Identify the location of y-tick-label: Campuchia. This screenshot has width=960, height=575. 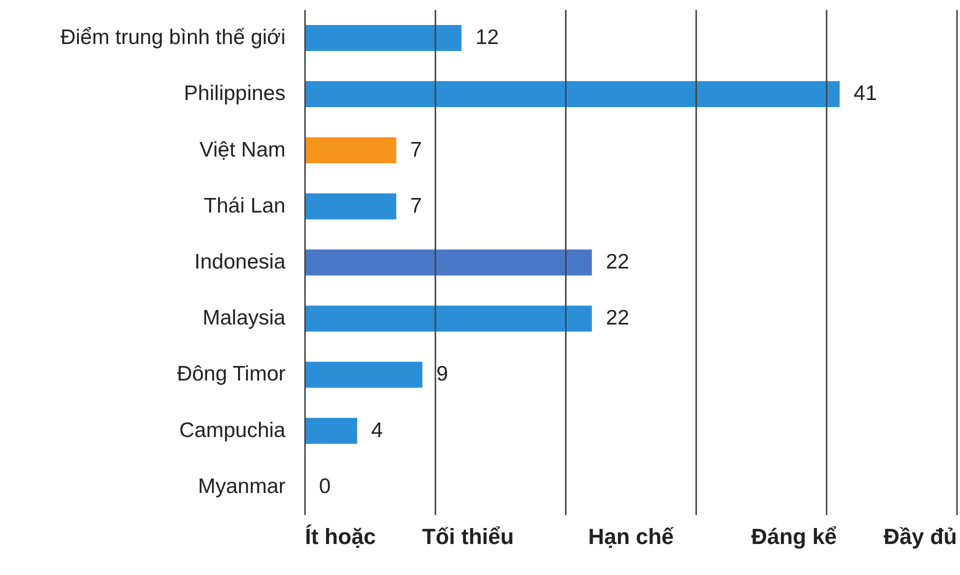
(232, 430).